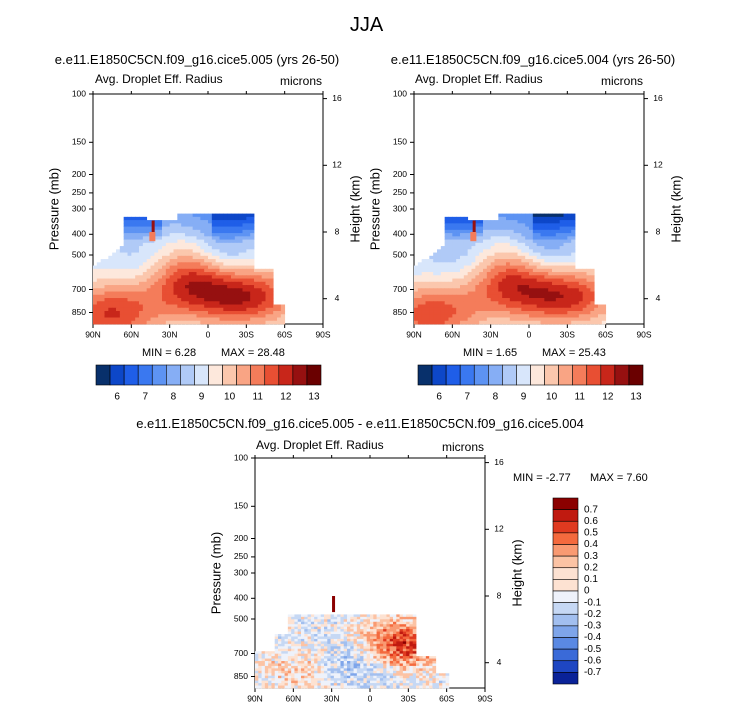 The height and width of the screenshot is (712, 733). What do you see at coordinates (565, 562) in the screenshot?
I see `panel3-colorbar-swatch` at bounding box center [565, 562].